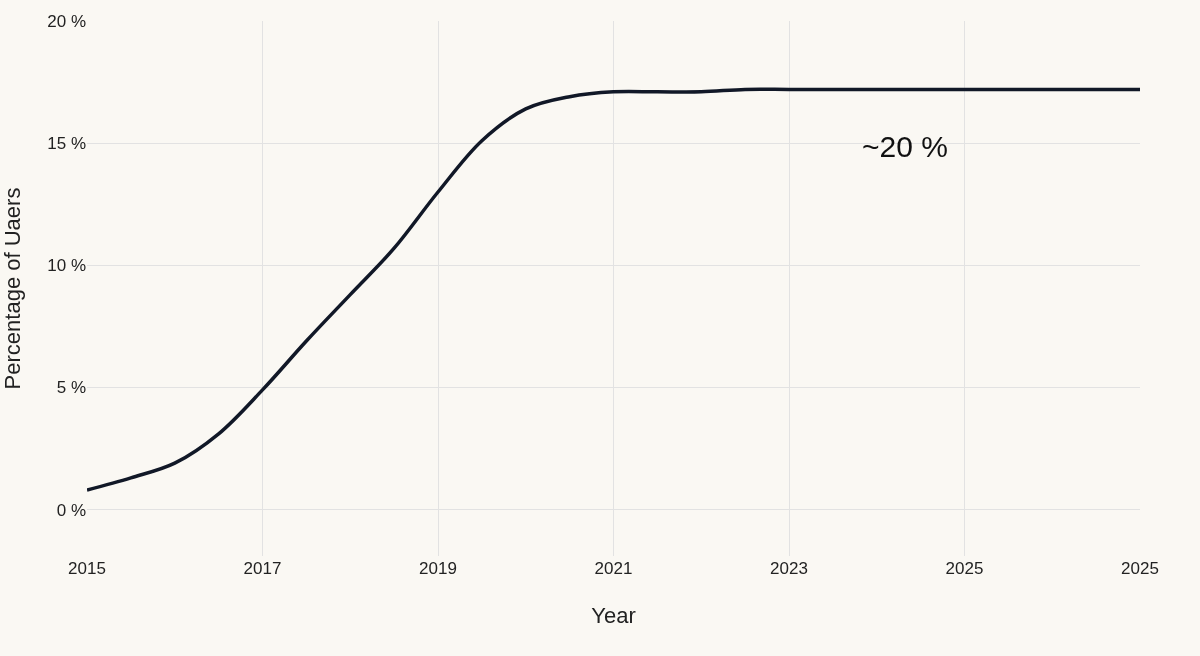 Image resolution: width=1200 pixels, height=656 pixels. What do you see at coordinates (71, 510) in the screenshot?
I see `y-tick-label: 0 %` at bounding box center [71, 510].